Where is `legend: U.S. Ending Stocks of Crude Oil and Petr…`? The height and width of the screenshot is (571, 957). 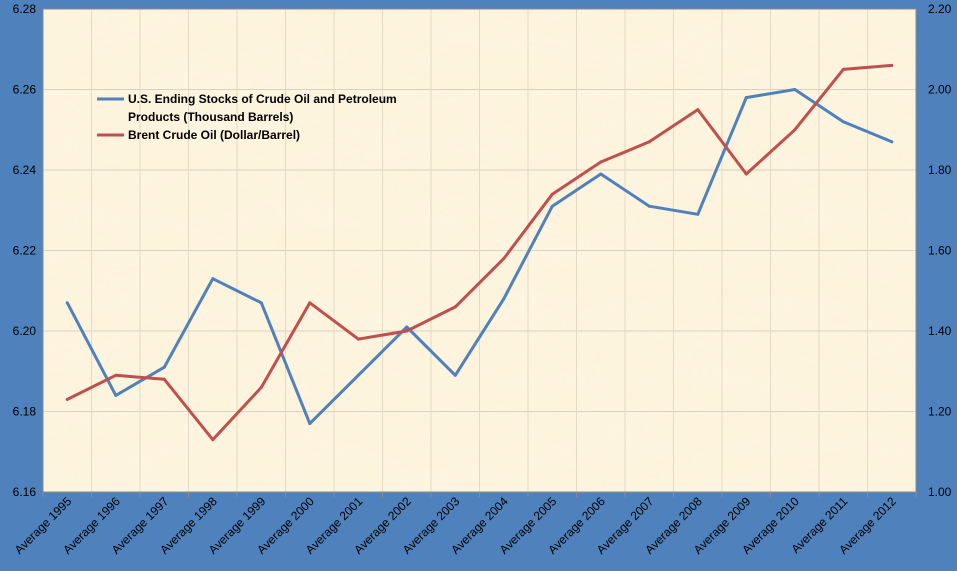 legend: U.S. Ending Stocks of Crude Oil and Petr… is located at coordinates (247, 117).